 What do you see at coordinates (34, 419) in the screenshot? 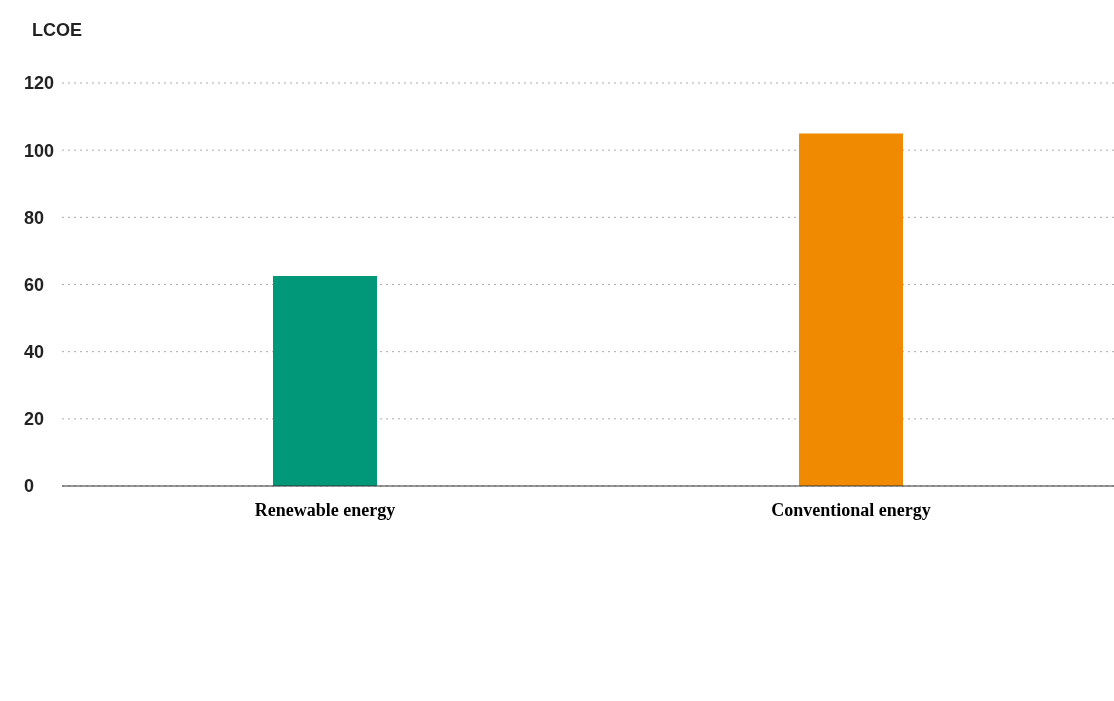
I see `y-tick-label: 20` at bounding box center [34, 419].